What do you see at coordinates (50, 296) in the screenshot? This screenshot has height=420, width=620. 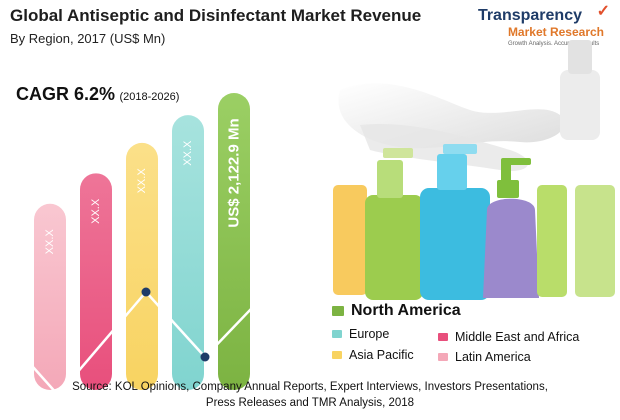 I see `bar-latin-america` at bounding box center [50, 296].